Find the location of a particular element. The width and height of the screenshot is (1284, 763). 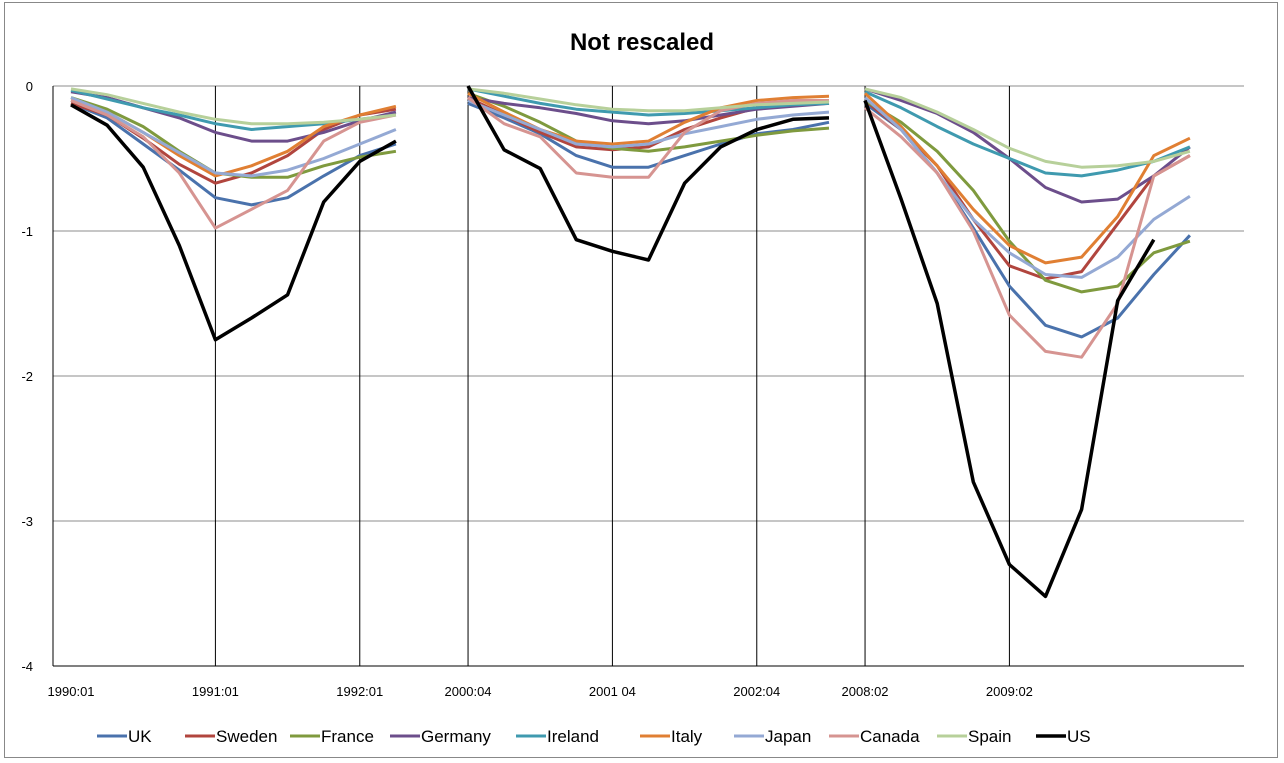

legend-label: UK is located at coordinates (140, 736).